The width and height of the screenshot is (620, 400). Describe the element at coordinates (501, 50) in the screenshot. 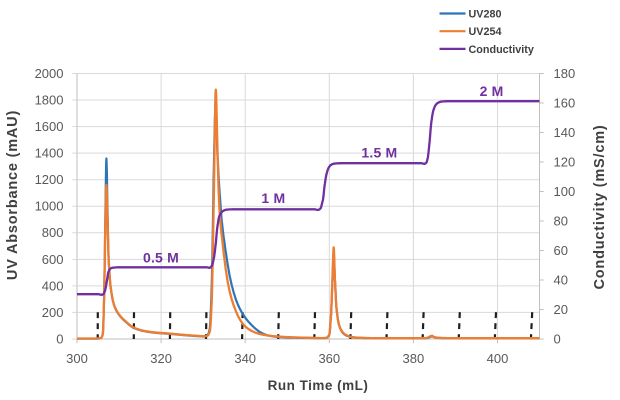

I see `svg-text: Conductivity` at that location.